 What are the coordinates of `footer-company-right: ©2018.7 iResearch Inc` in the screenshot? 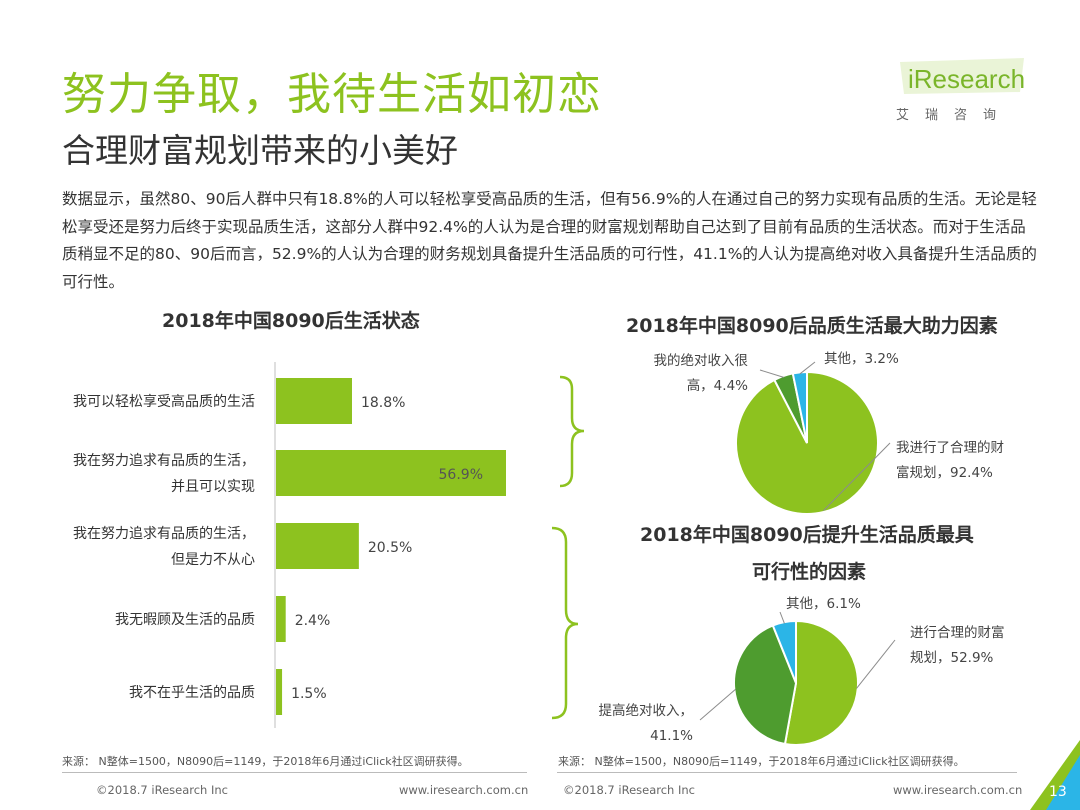 It's located at (629, 790).